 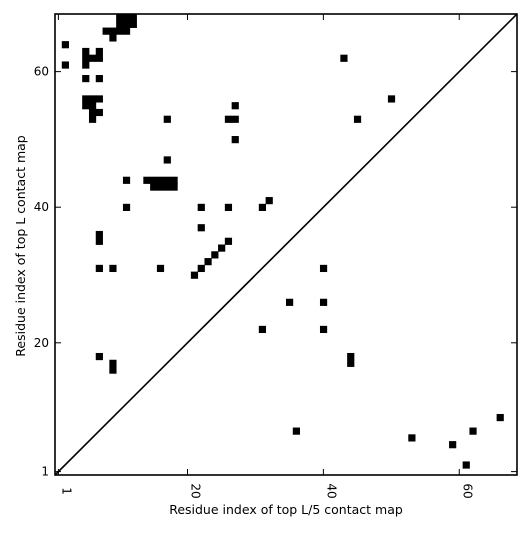 I want to click on x-tick-label: 20, so click(x=195, y=490).